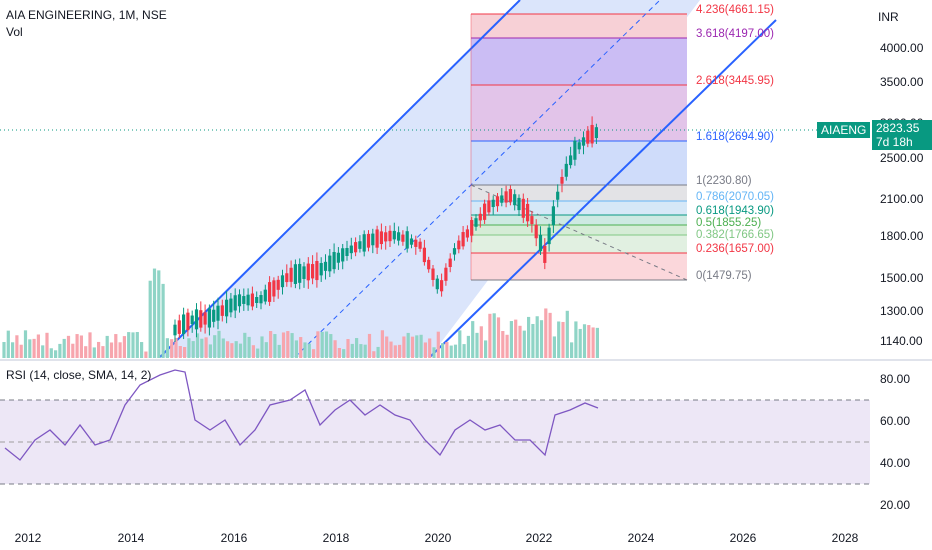 Image resolution: width=932 pixels, height=550 pixels. I want to click on fib-level-label: 0.382(1766.65), so click(735, 235).